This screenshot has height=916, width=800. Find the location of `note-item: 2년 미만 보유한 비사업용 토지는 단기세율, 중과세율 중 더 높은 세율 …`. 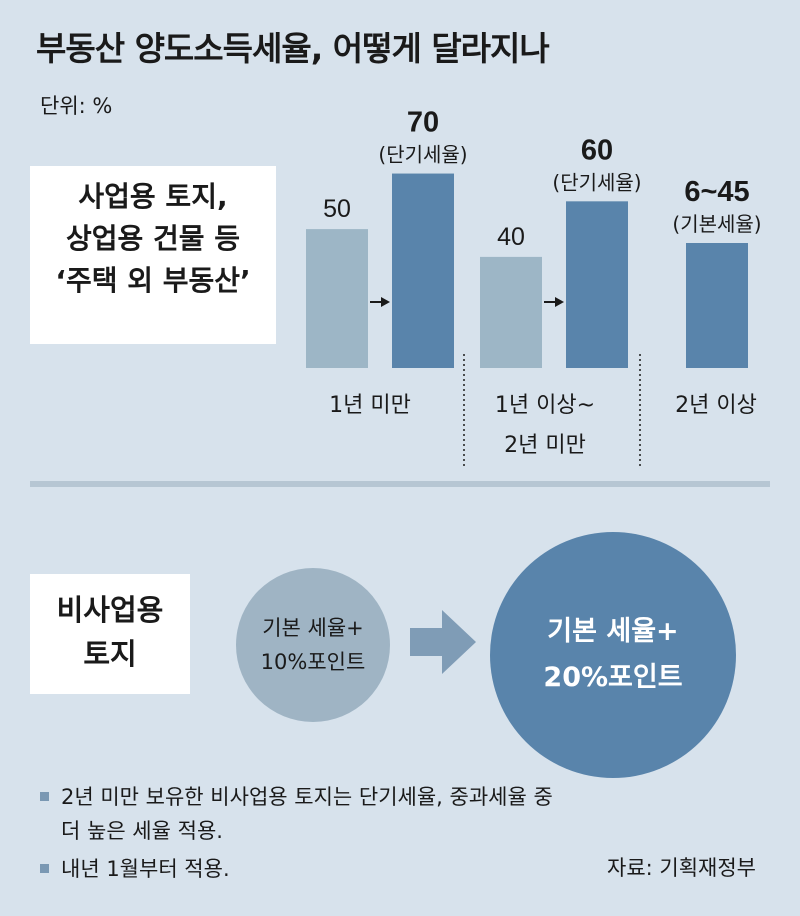

note-item: 2년 미만 보유한 비사업용 토지는 단기세율, 중과세율 중 더 높은 세율 … is located at coordinates (296, 814).